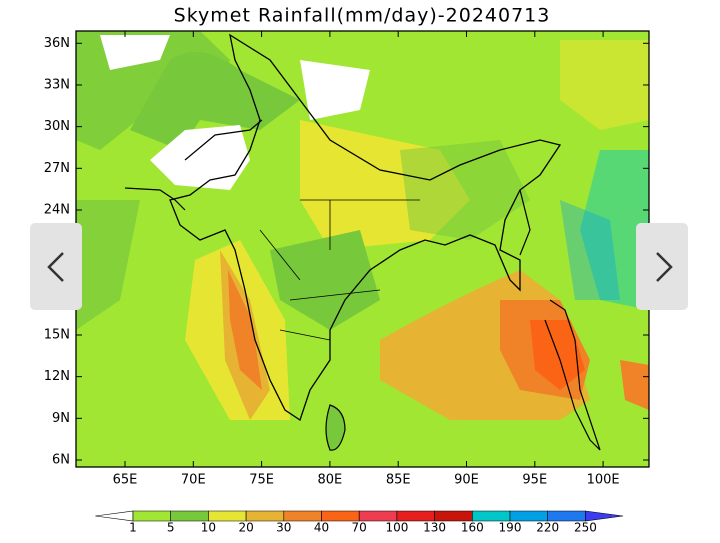  Describe the element at coordinates (61, 460) in the screenshot. I see `lat-label: 6N` at that location.